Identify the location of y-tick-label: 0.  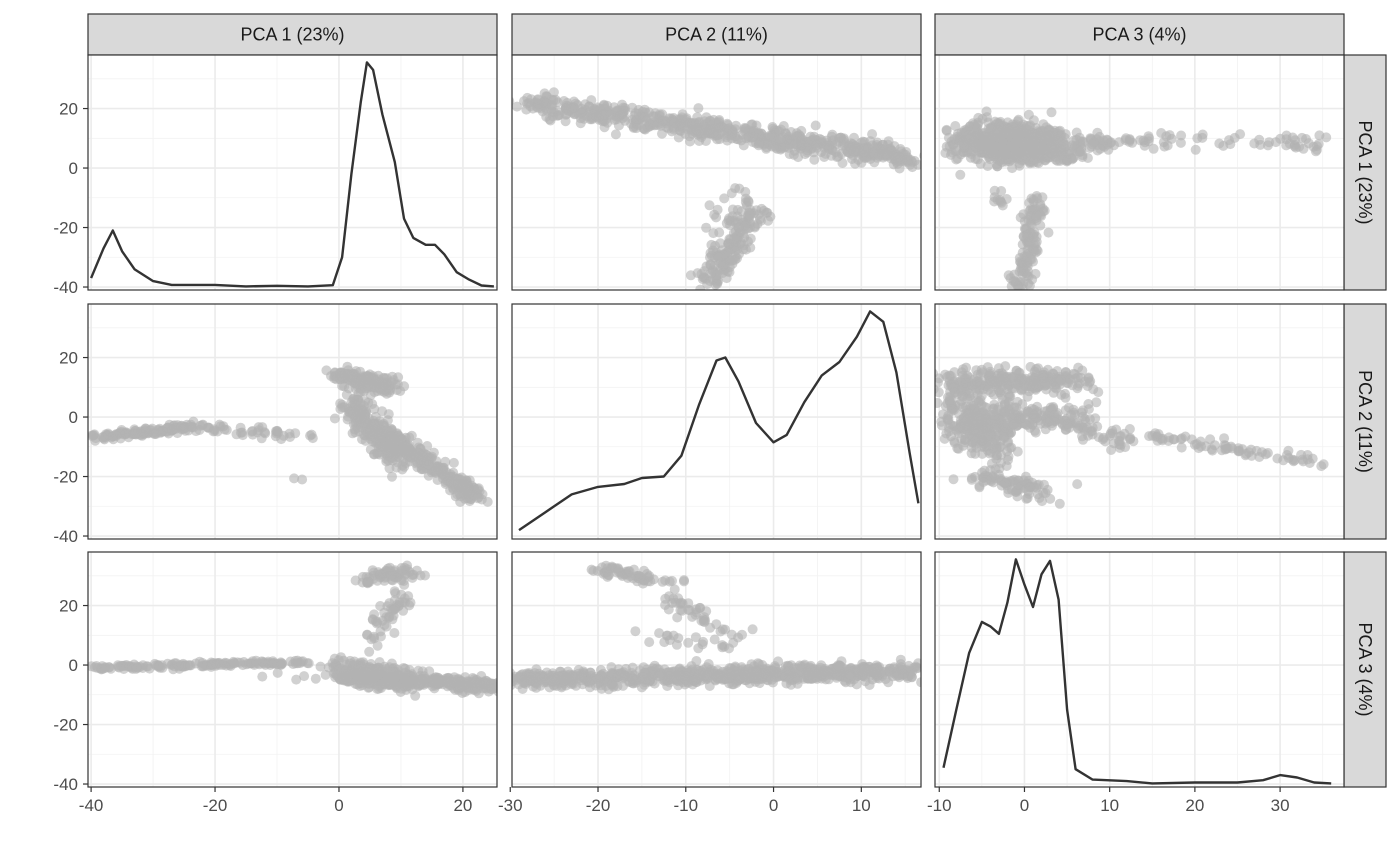
(73, 665).